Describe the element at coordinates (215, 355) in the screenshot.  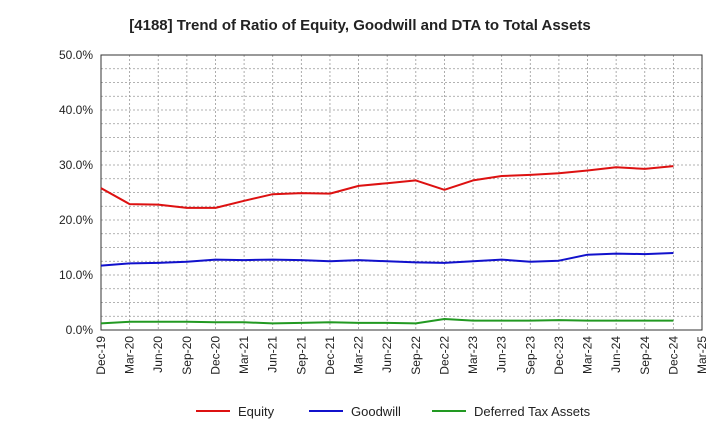
I see `x-tick-label: Dec-20` at that location.